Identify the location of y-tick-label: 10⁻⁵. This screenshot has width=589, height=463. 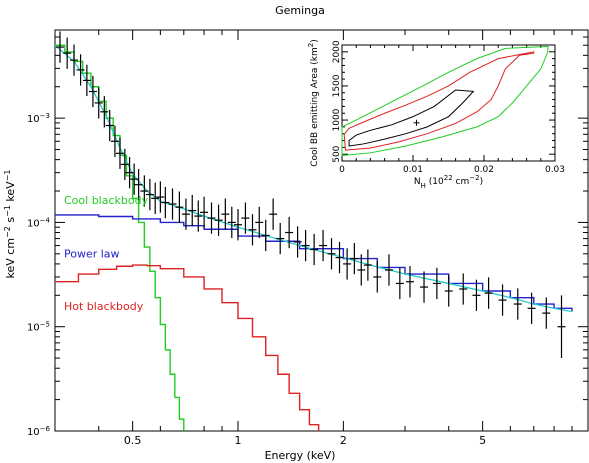
(38, 327).